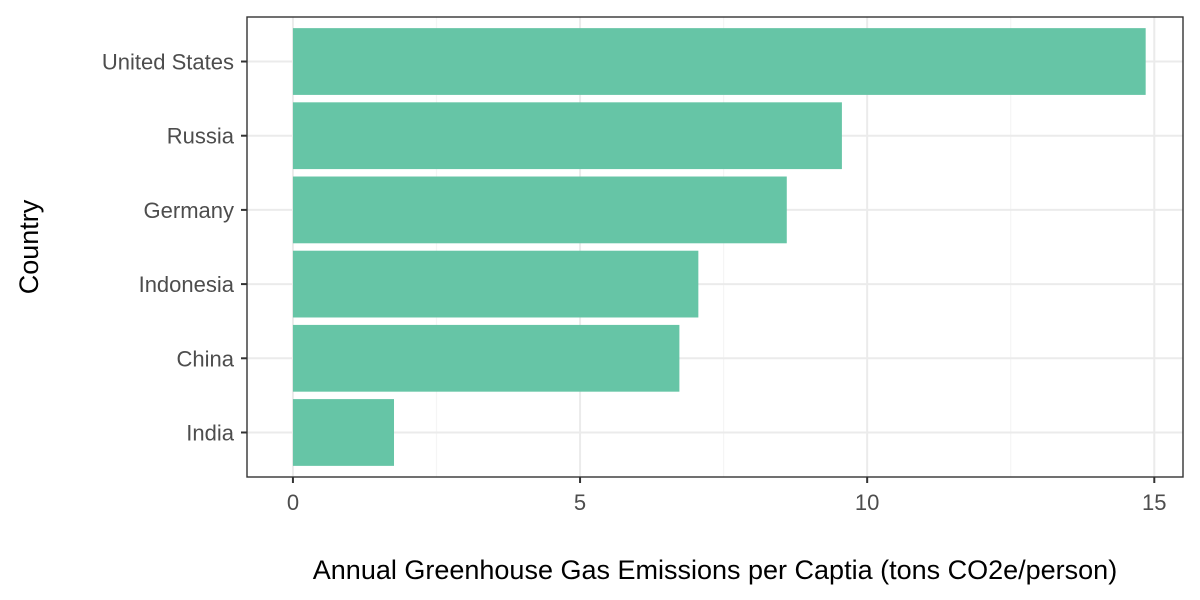 This screenshot has width=1200, height=600. What do you see at coordinates (187, 284) in the screenshot?
I see `y-tick-label: Indonesia` at bounding box center [187, 284].